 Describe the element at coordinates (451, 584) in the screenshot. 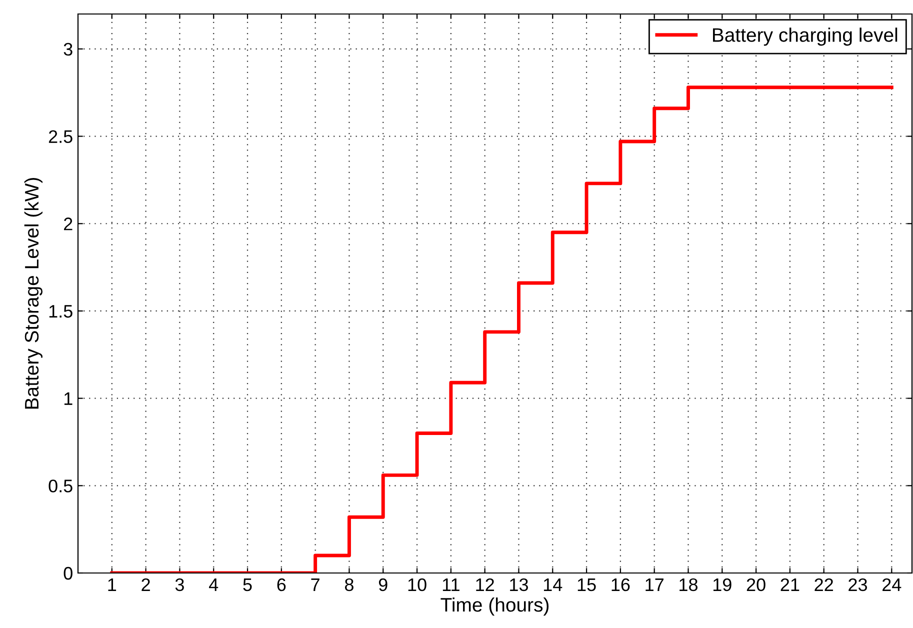

I see `x-tick-label: 11` at that location.